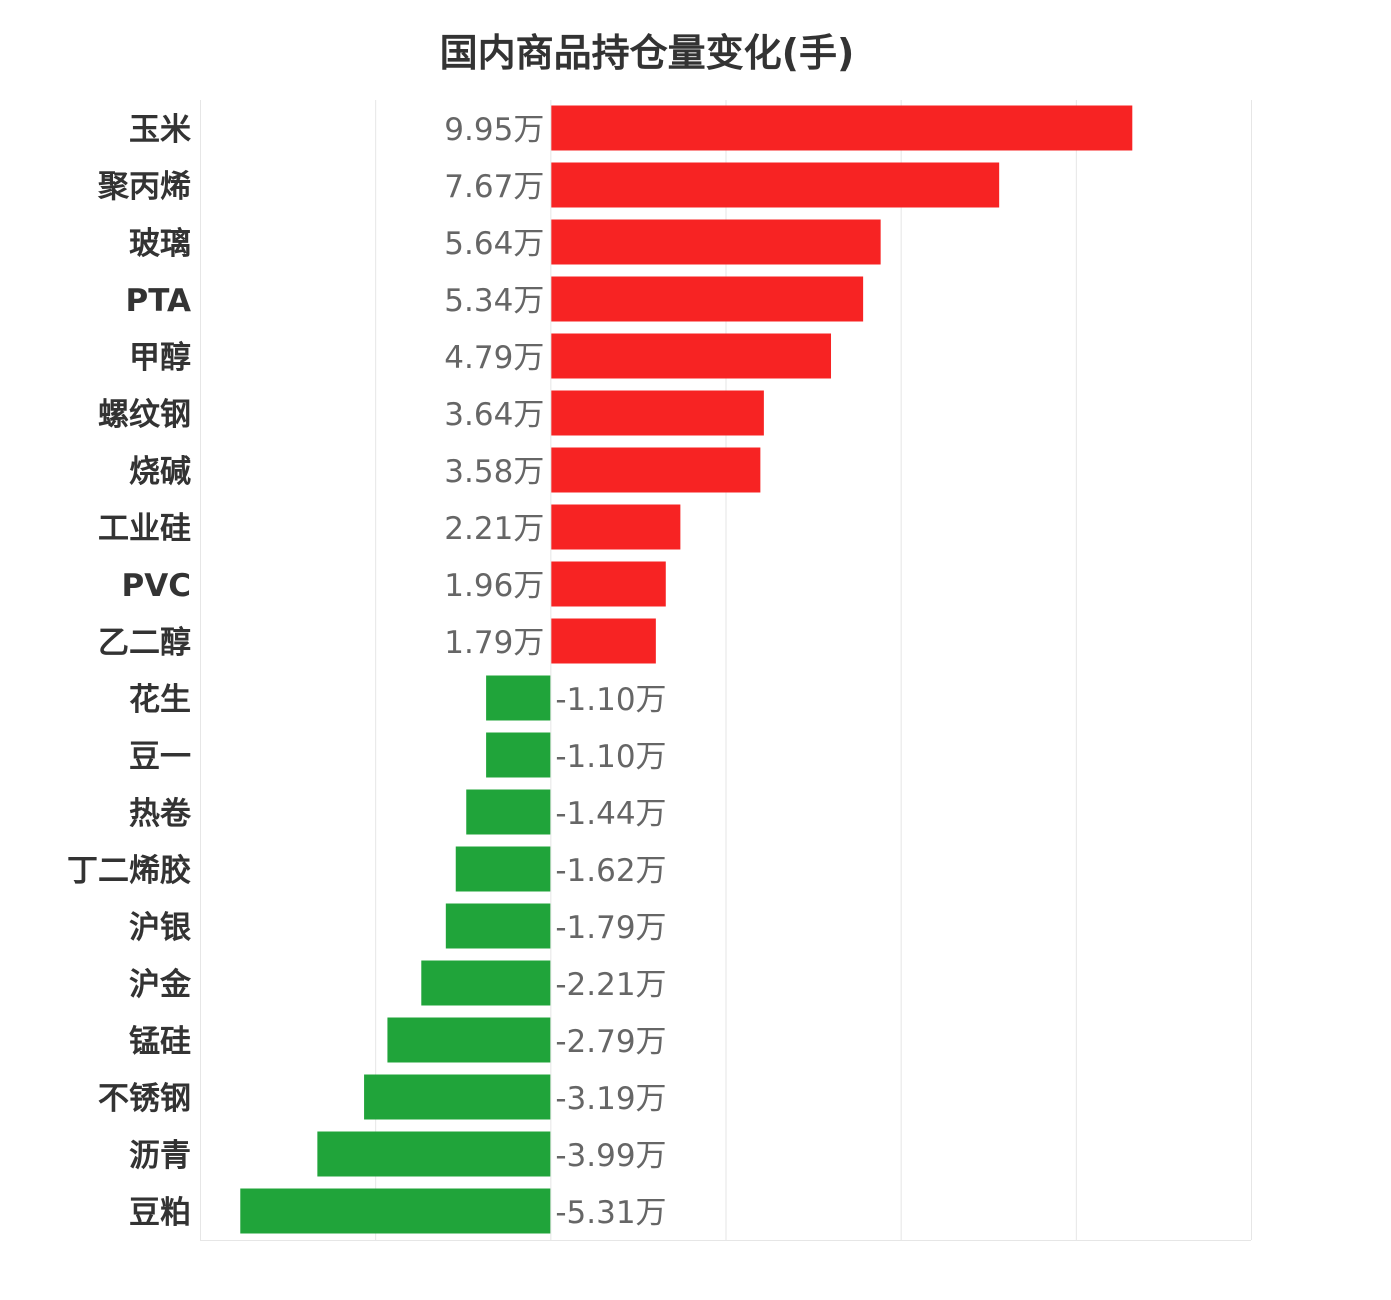  What do you see at coordinates (610, 1042) in the screenshot?
I see `data-label: -2.79万` at bounding box center [610, 1042].